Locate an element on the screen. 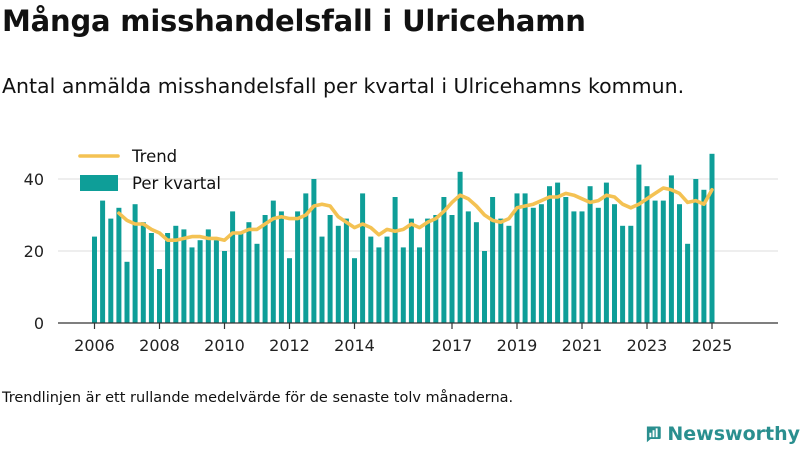 The image size is (800, 450). bar-chart-logo-icon is located at coordinates (653, 434).